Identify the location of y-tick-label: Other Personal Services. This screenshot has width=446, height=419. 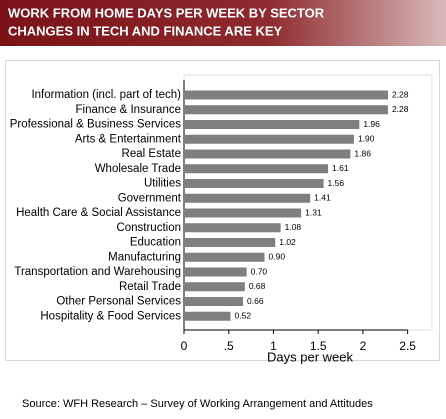
(118, 302).